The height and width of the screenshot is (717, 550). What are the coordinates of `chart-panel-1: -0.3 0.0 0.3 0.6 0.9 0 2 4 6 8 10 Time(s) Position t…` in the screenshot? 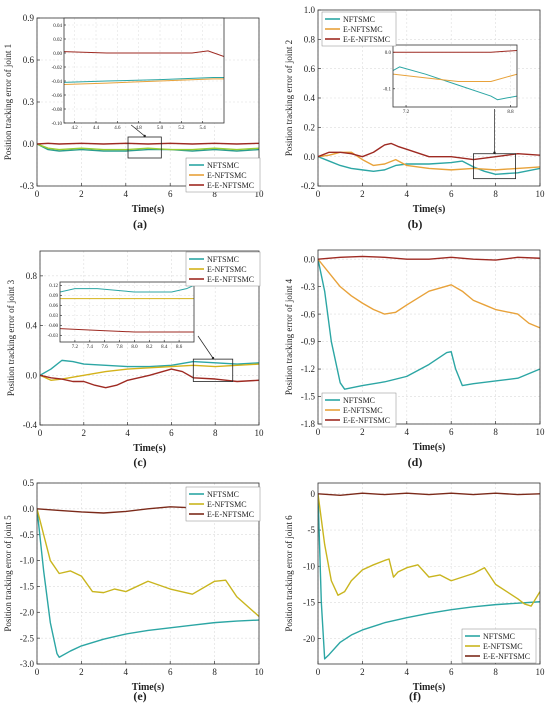 It's located at (133, 122).